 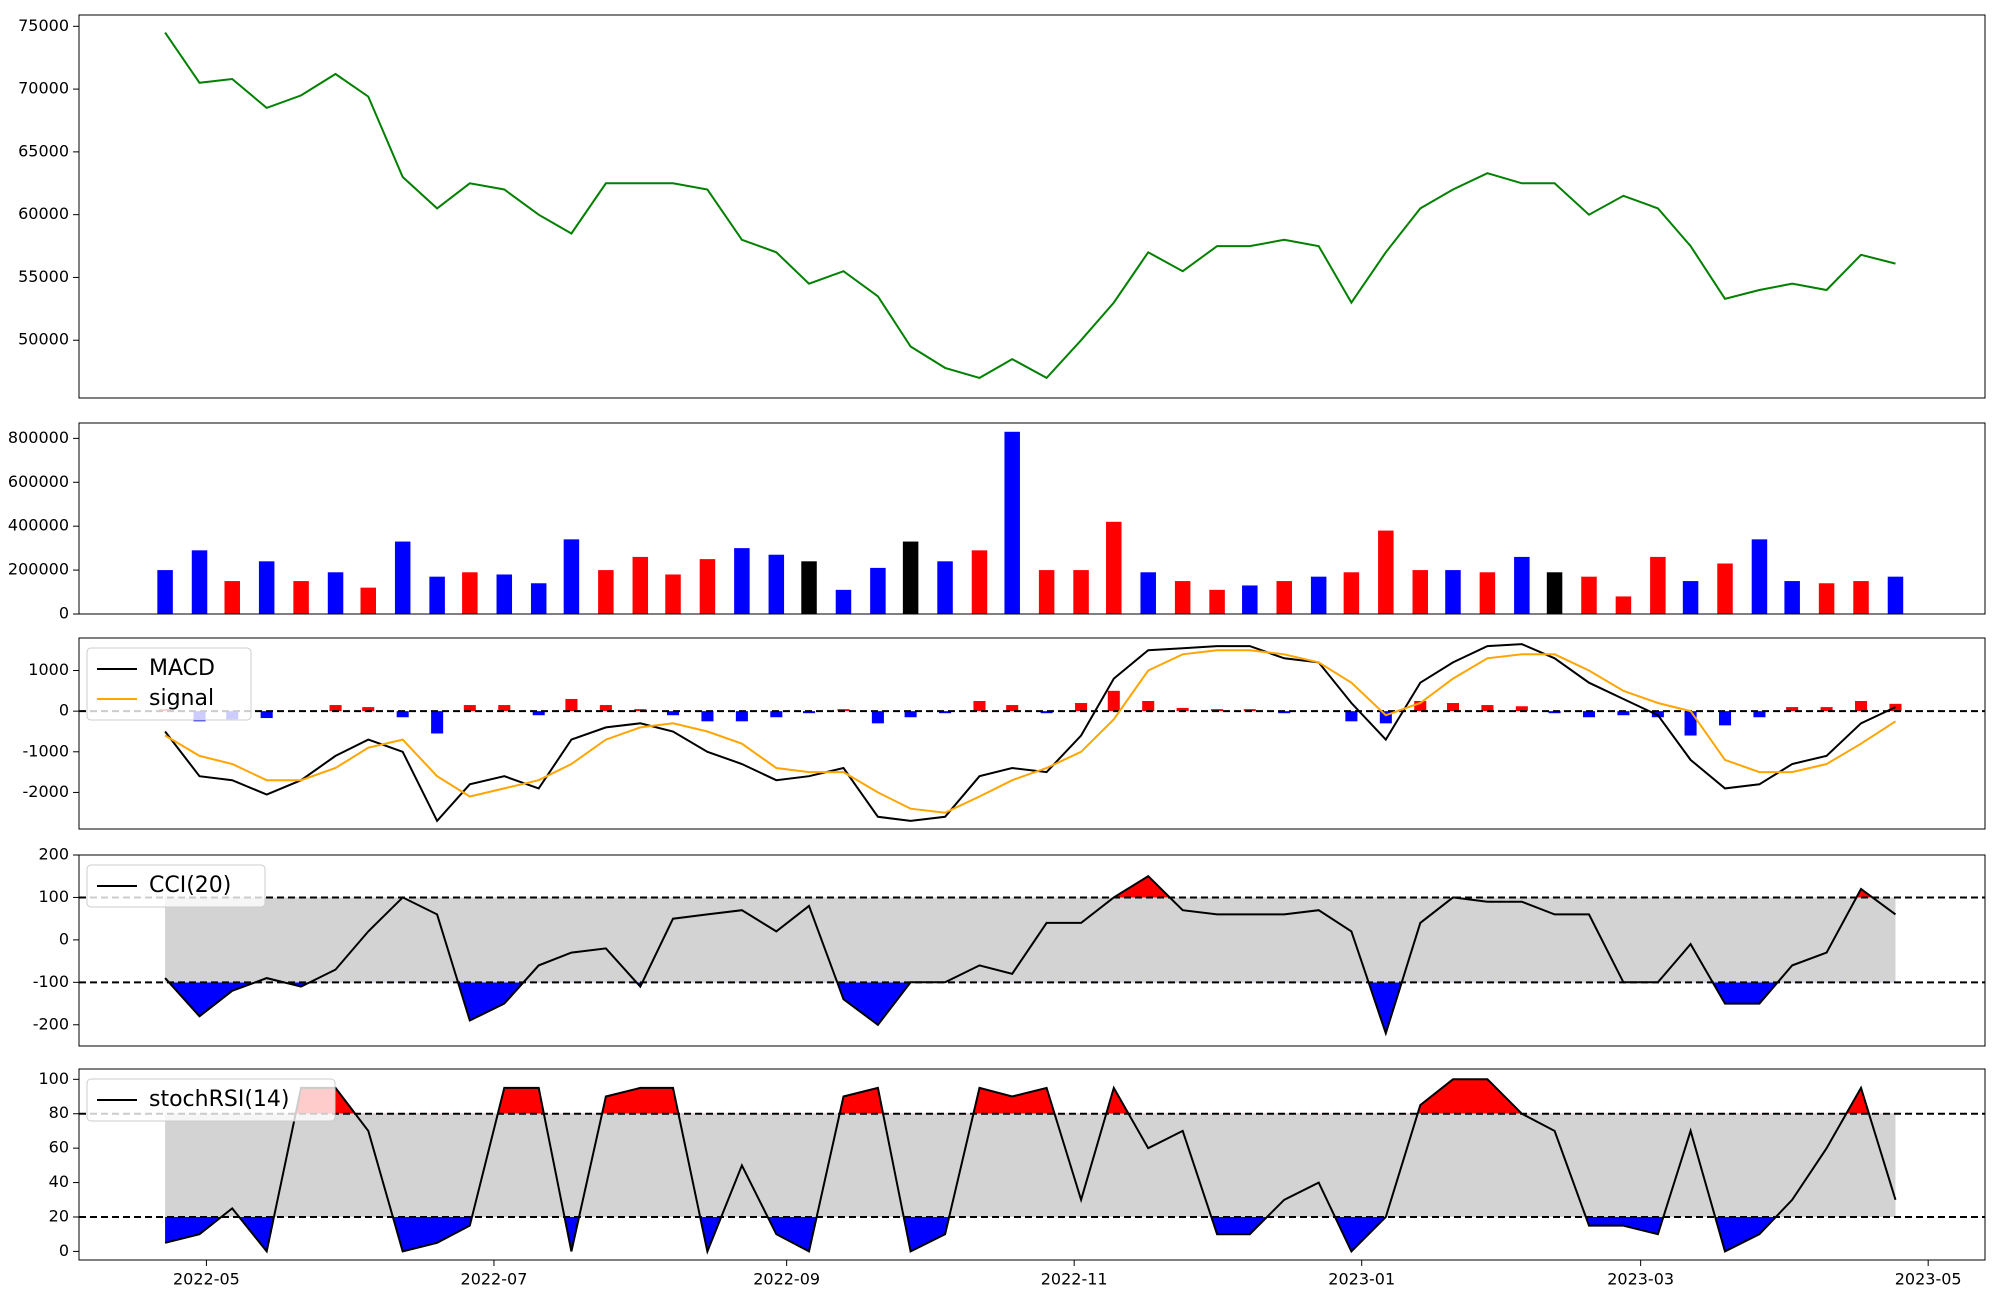 I want to click on x-tick-label: 2023-03, so click(x=1640, y=1279).